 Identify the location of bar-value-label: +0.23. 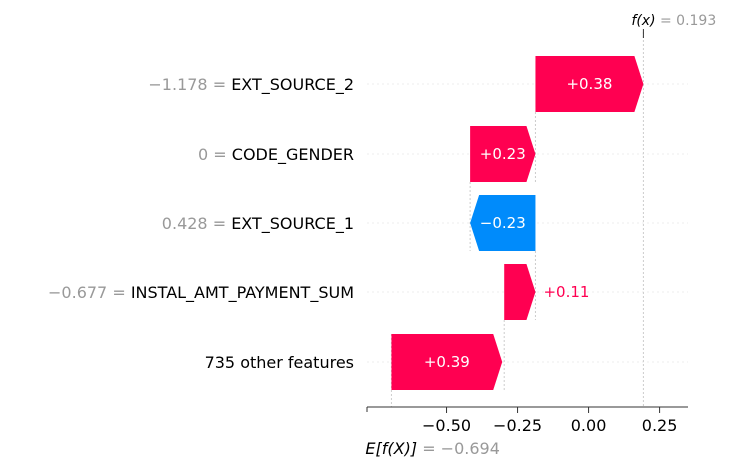
(503, 154).